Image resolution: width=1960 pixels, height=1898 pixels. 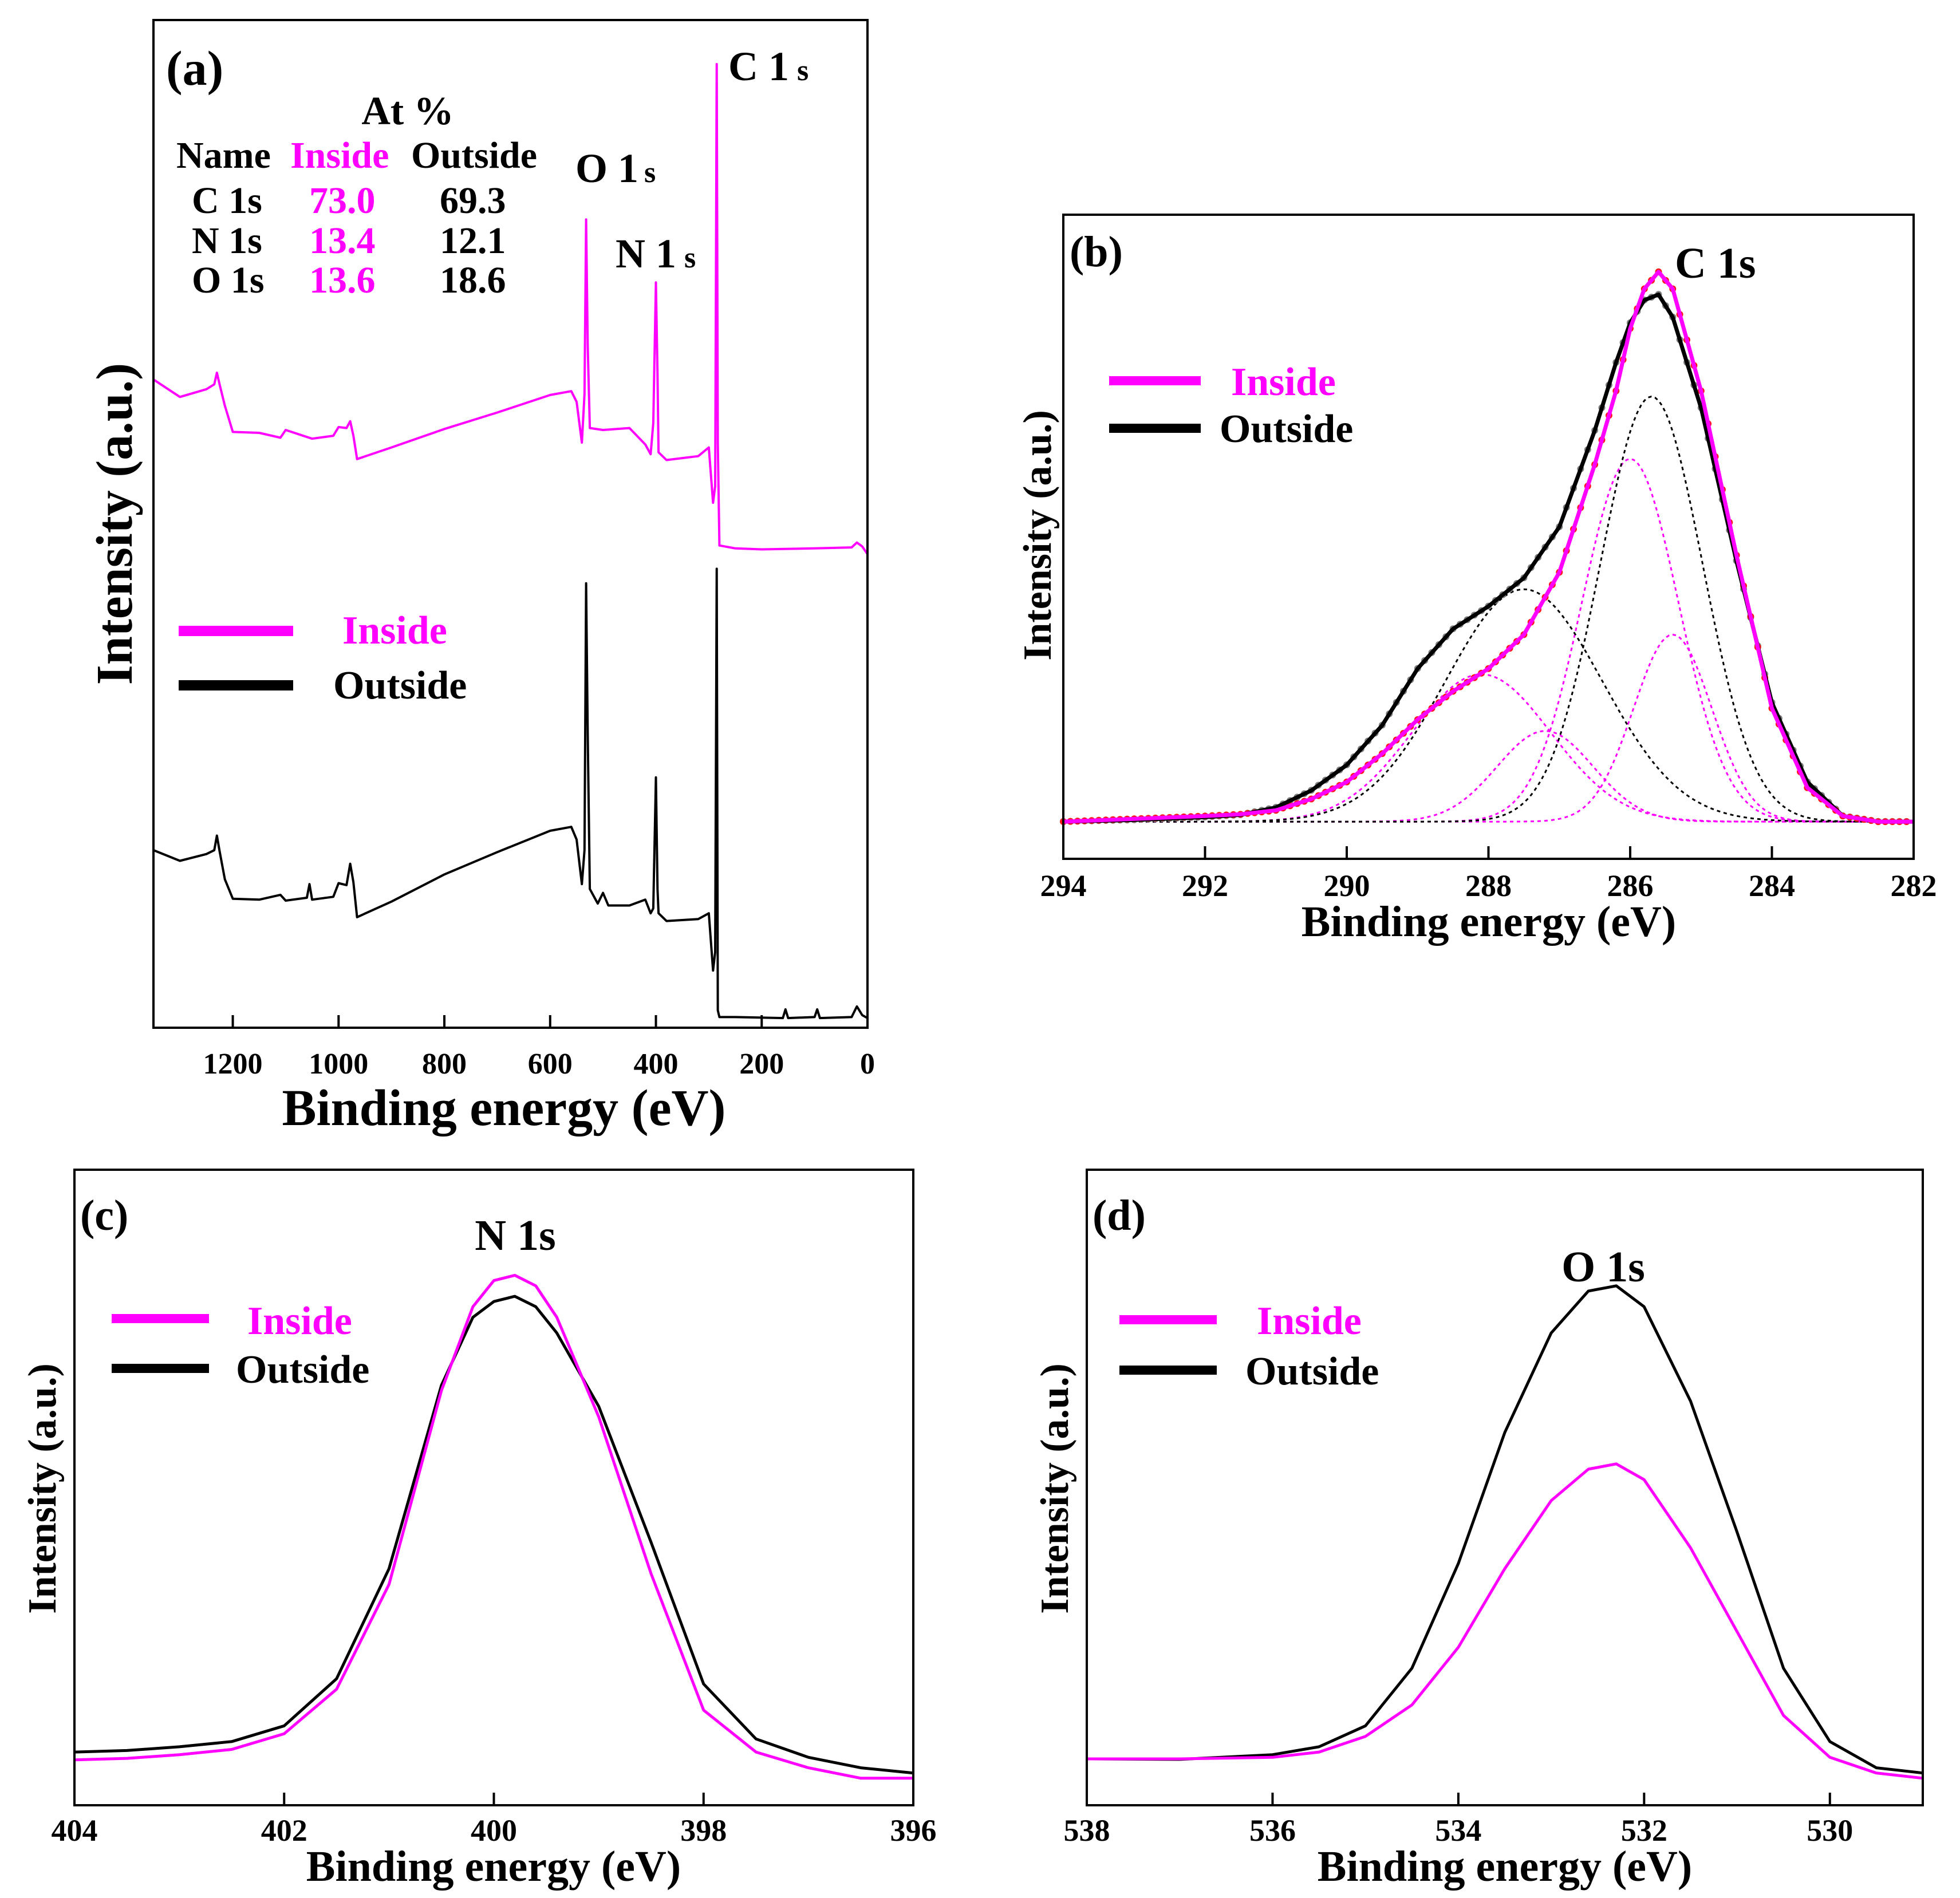 What do you see at coordinates (1505, 1866) in the screenshot?
I see `panel-d-xlabel: Binding energy (eV)` at bounding box center [1505, 1866].